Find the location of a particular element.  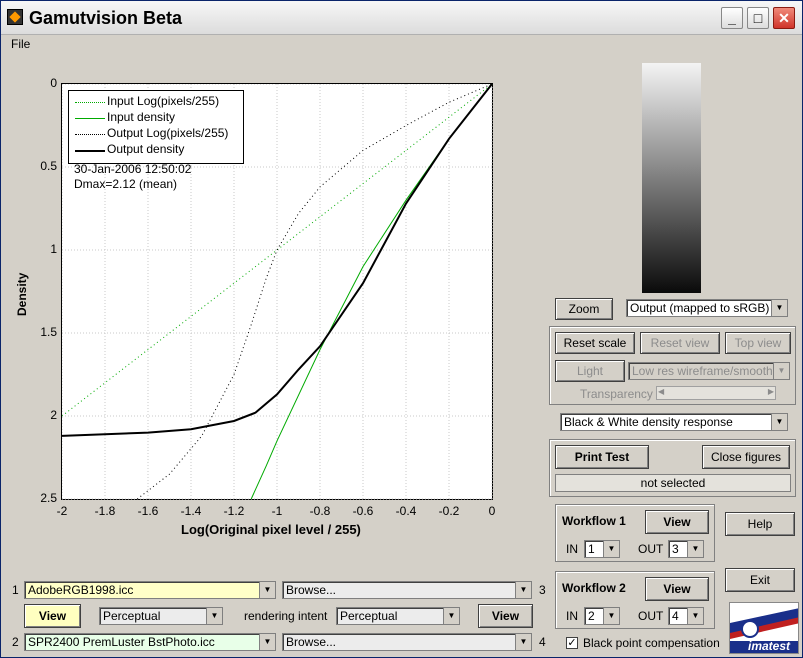

intent-right-select: Perceptual ▼ is located at coordinates (398, 616).